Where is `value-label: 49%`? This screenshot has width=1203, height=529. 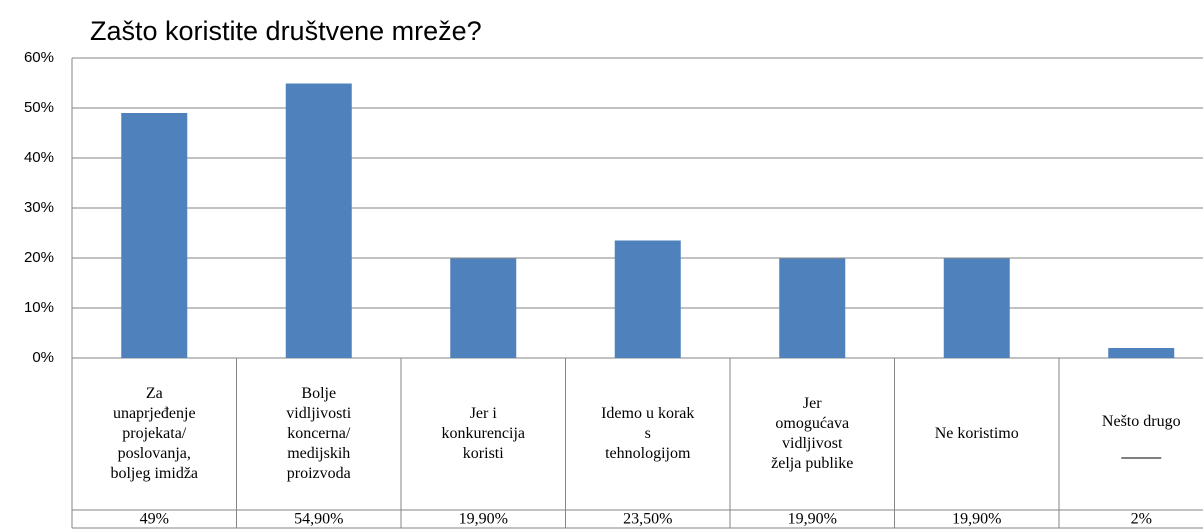
value-label: 49% is located at coordinates (154, 519).